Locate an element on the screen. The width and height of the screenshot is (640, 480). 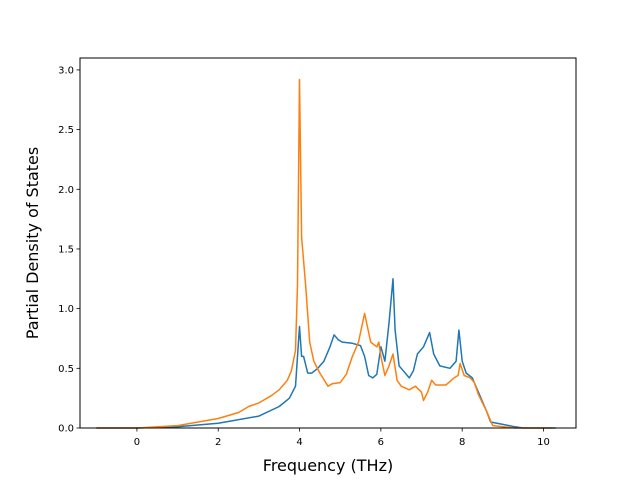
y-axis-label: Partial Density of States is located at coordinates (32, 243).